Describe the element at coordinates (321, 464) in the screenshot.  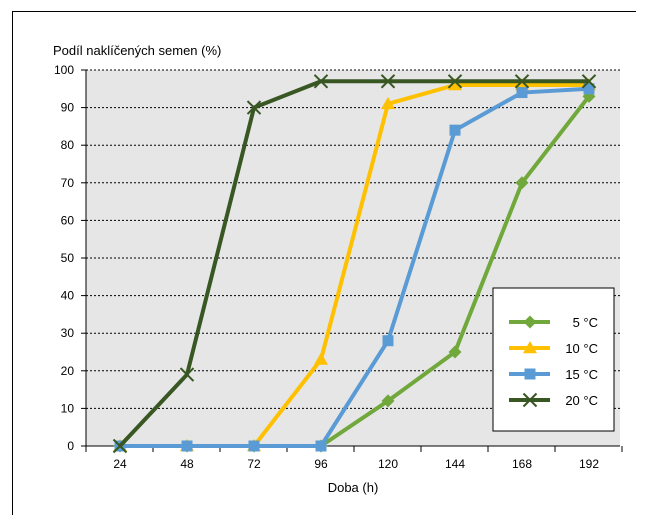
I see `x-tick-label: 96` at that location.